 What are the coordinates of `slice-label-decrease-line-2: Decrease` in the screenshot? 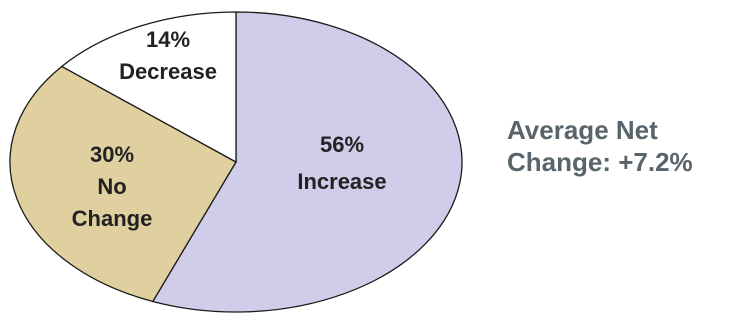 It's located at (168, 71).